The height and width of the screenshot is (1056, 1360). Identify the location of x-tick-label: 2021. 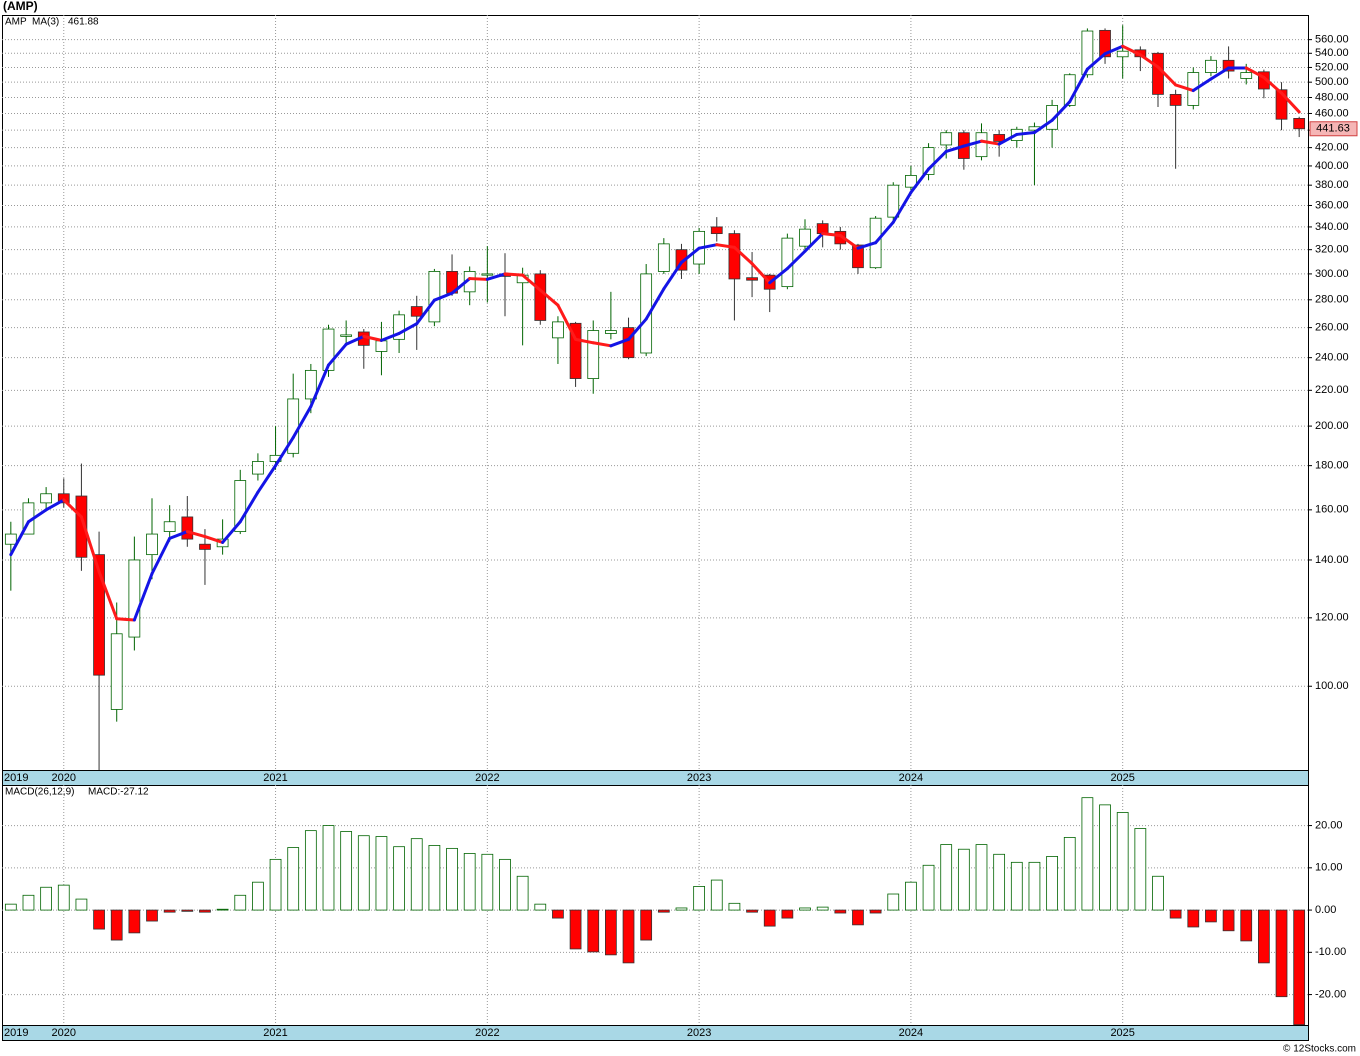
(275, 1033).